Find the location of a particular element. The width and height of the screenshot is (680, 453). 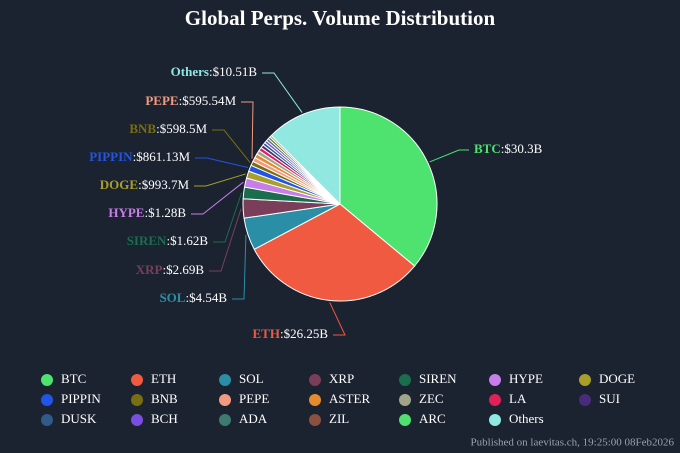

label-value: $595.54M is located at coordinates (209, 100).